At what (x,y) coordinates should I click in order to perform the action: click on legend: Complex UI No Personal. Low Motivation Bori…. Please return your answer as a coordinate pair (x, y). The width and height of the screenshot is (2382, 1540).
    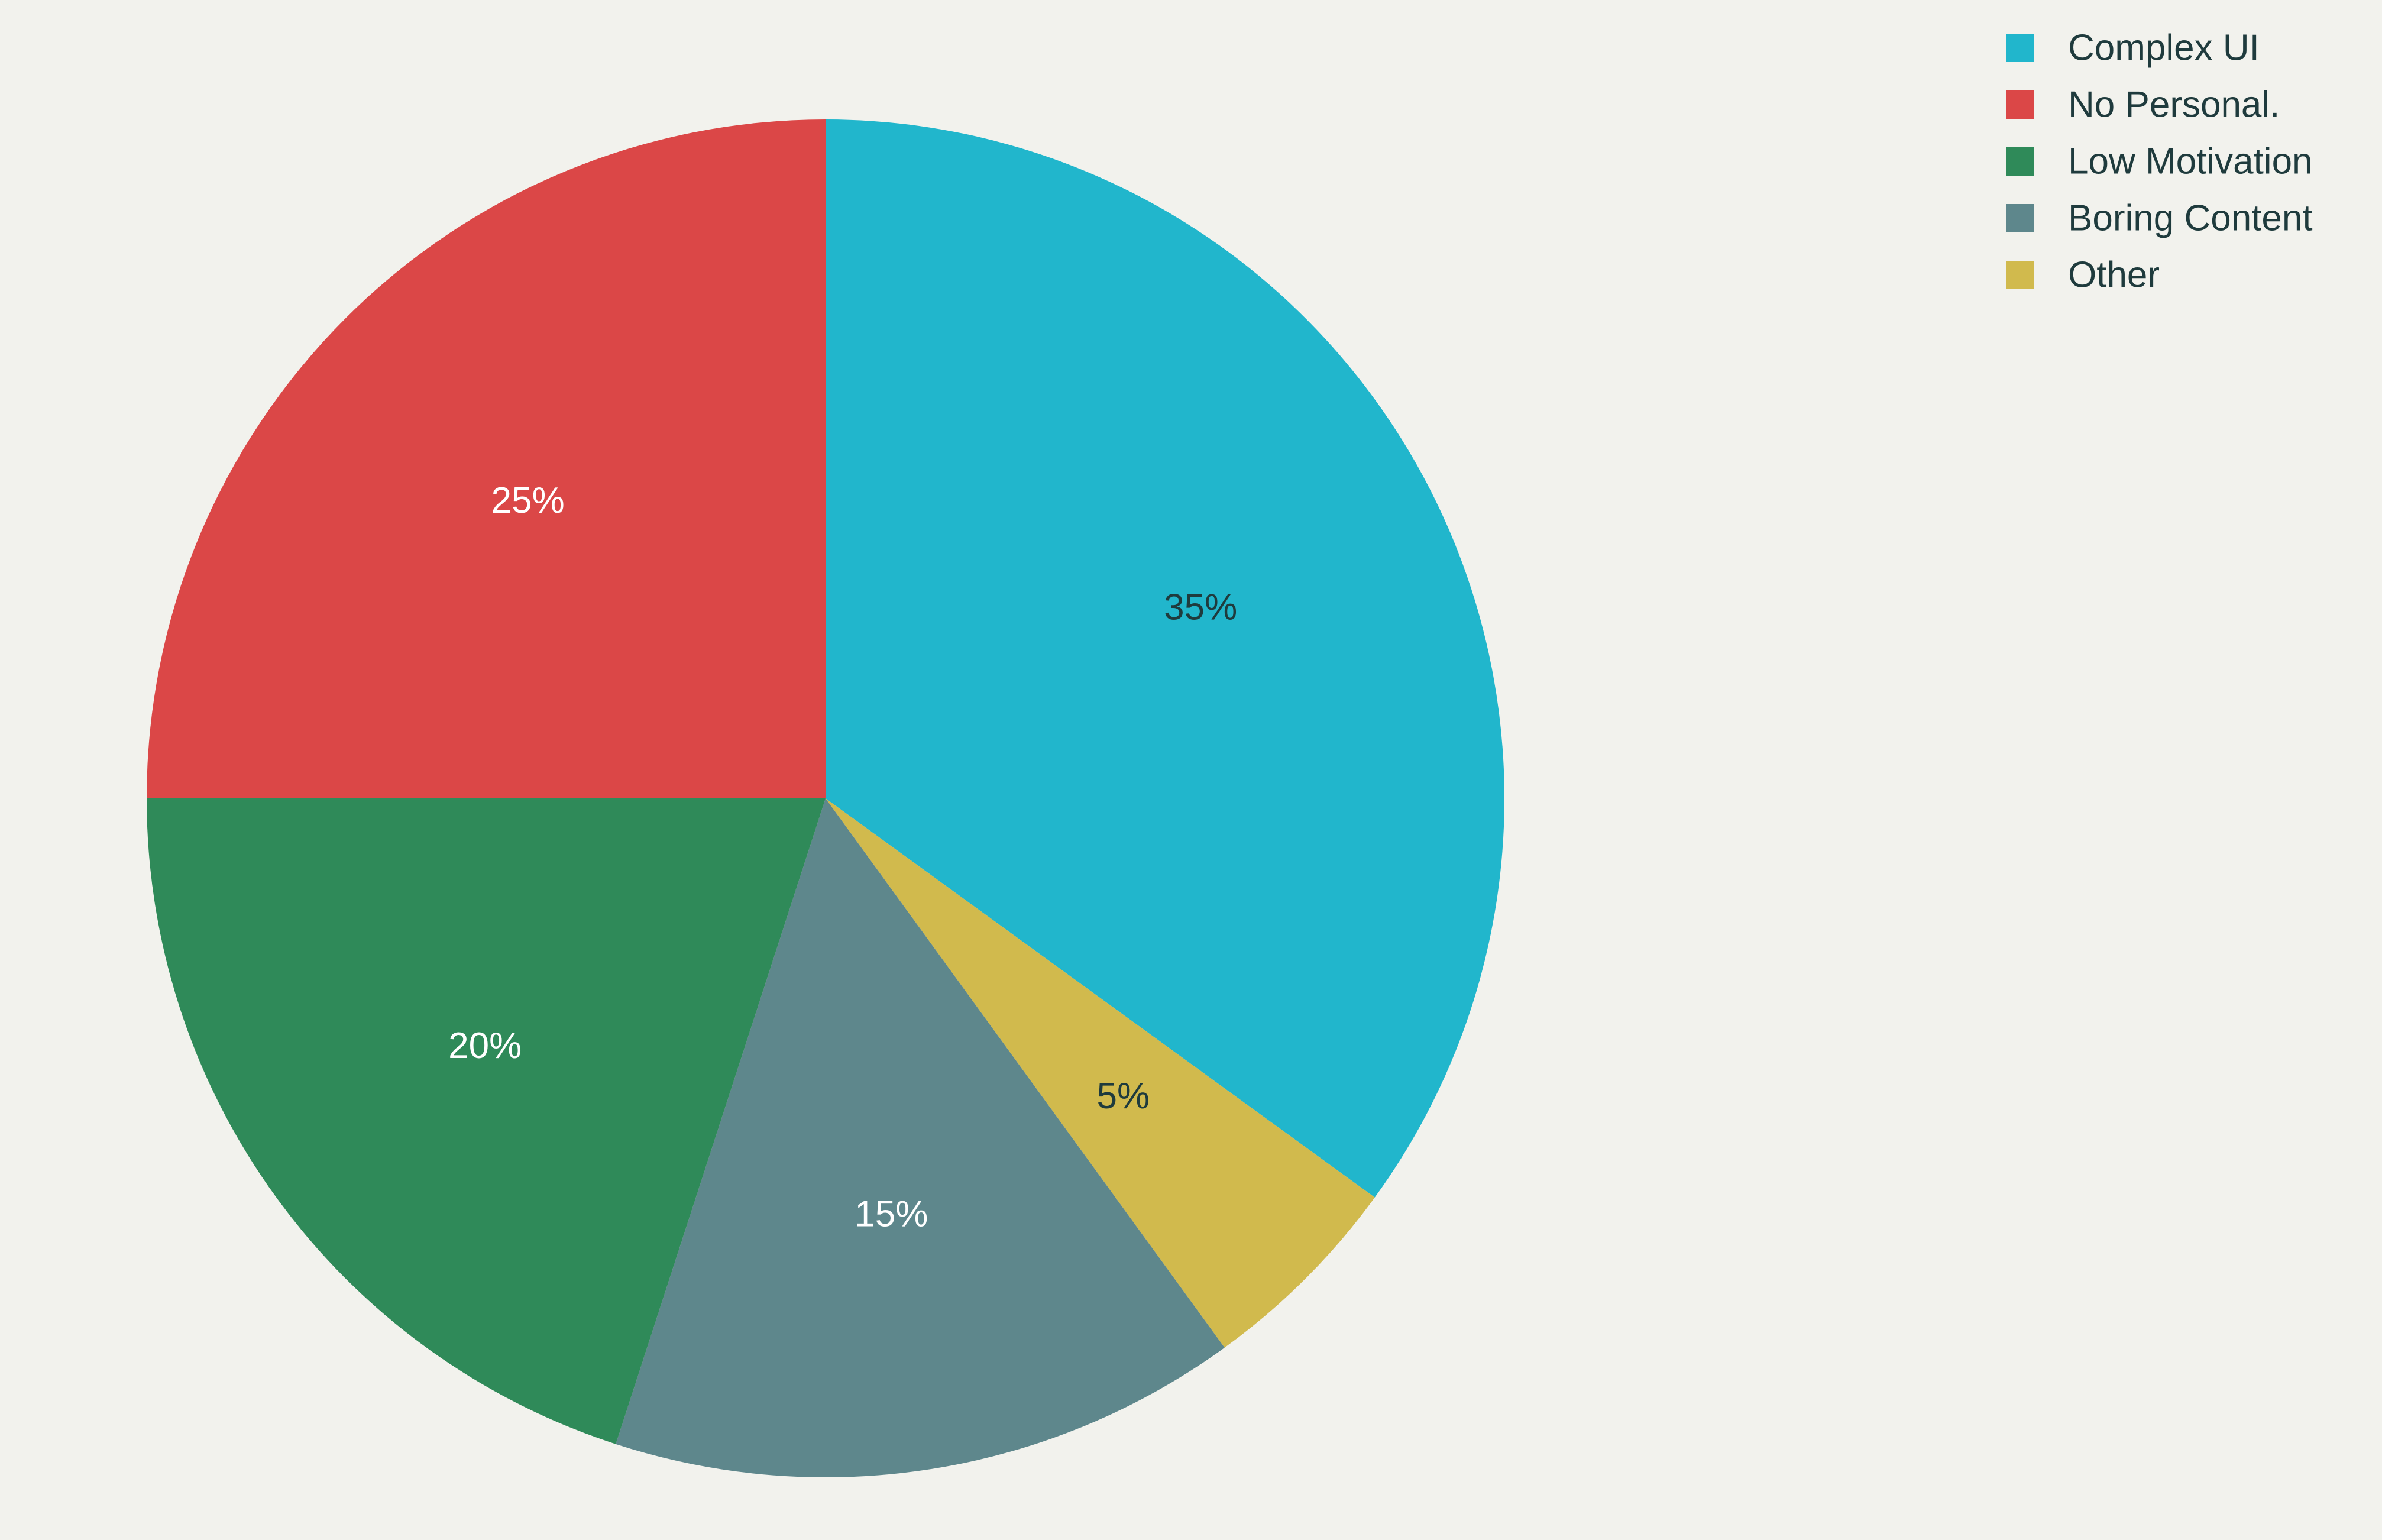
    Looking at the image, I should click on (2159, 162).